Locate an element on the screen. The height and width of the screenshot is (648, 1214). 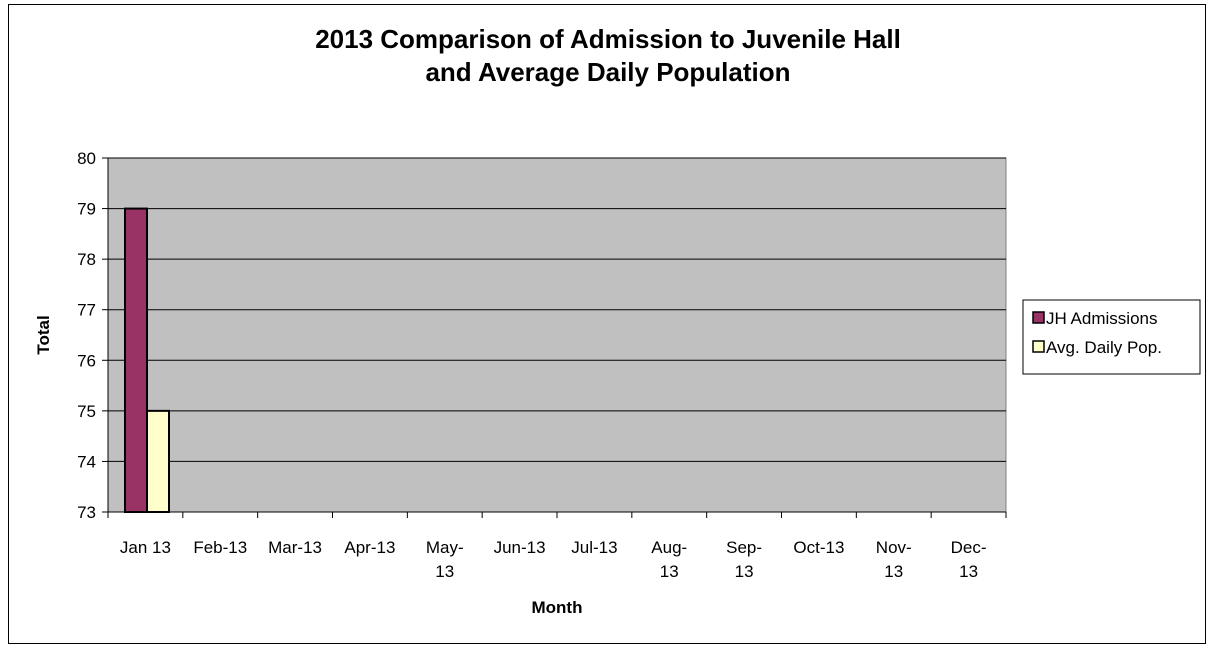
x-tick-label: Sep- 13 is located at coordinates (744, 559).